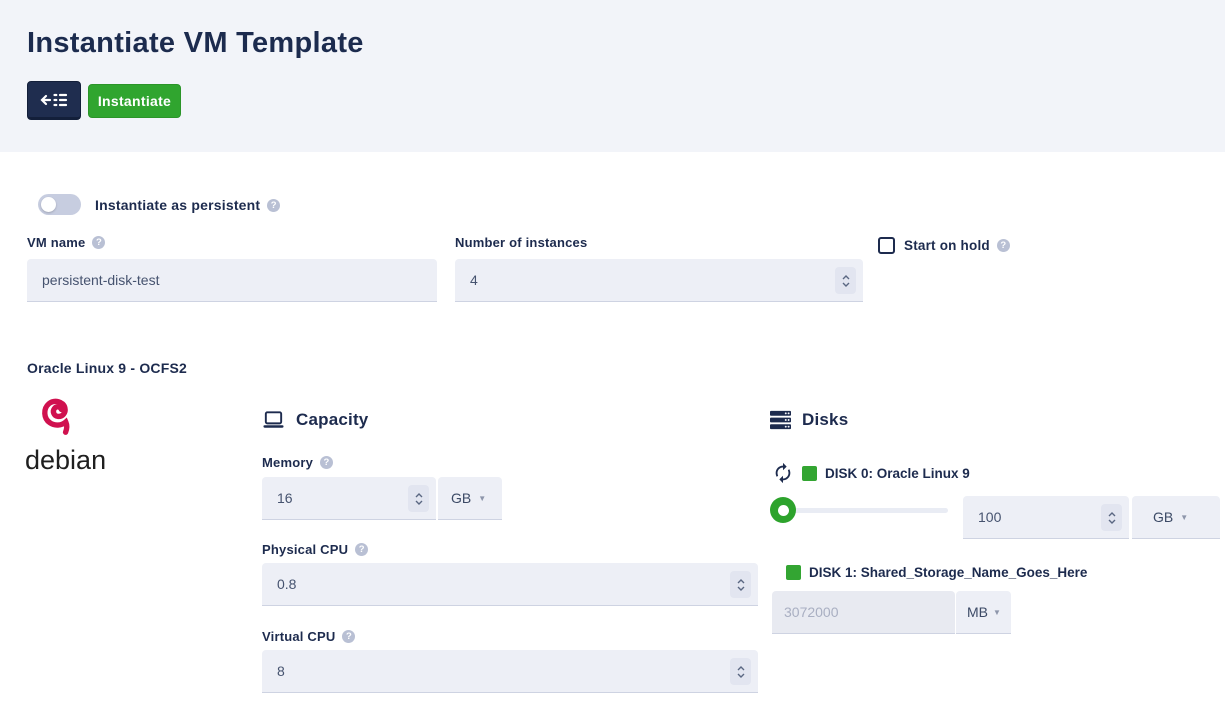 The width and height of the screenshot is (1225, 713). I want to click on memory-input, so click(349, 498).